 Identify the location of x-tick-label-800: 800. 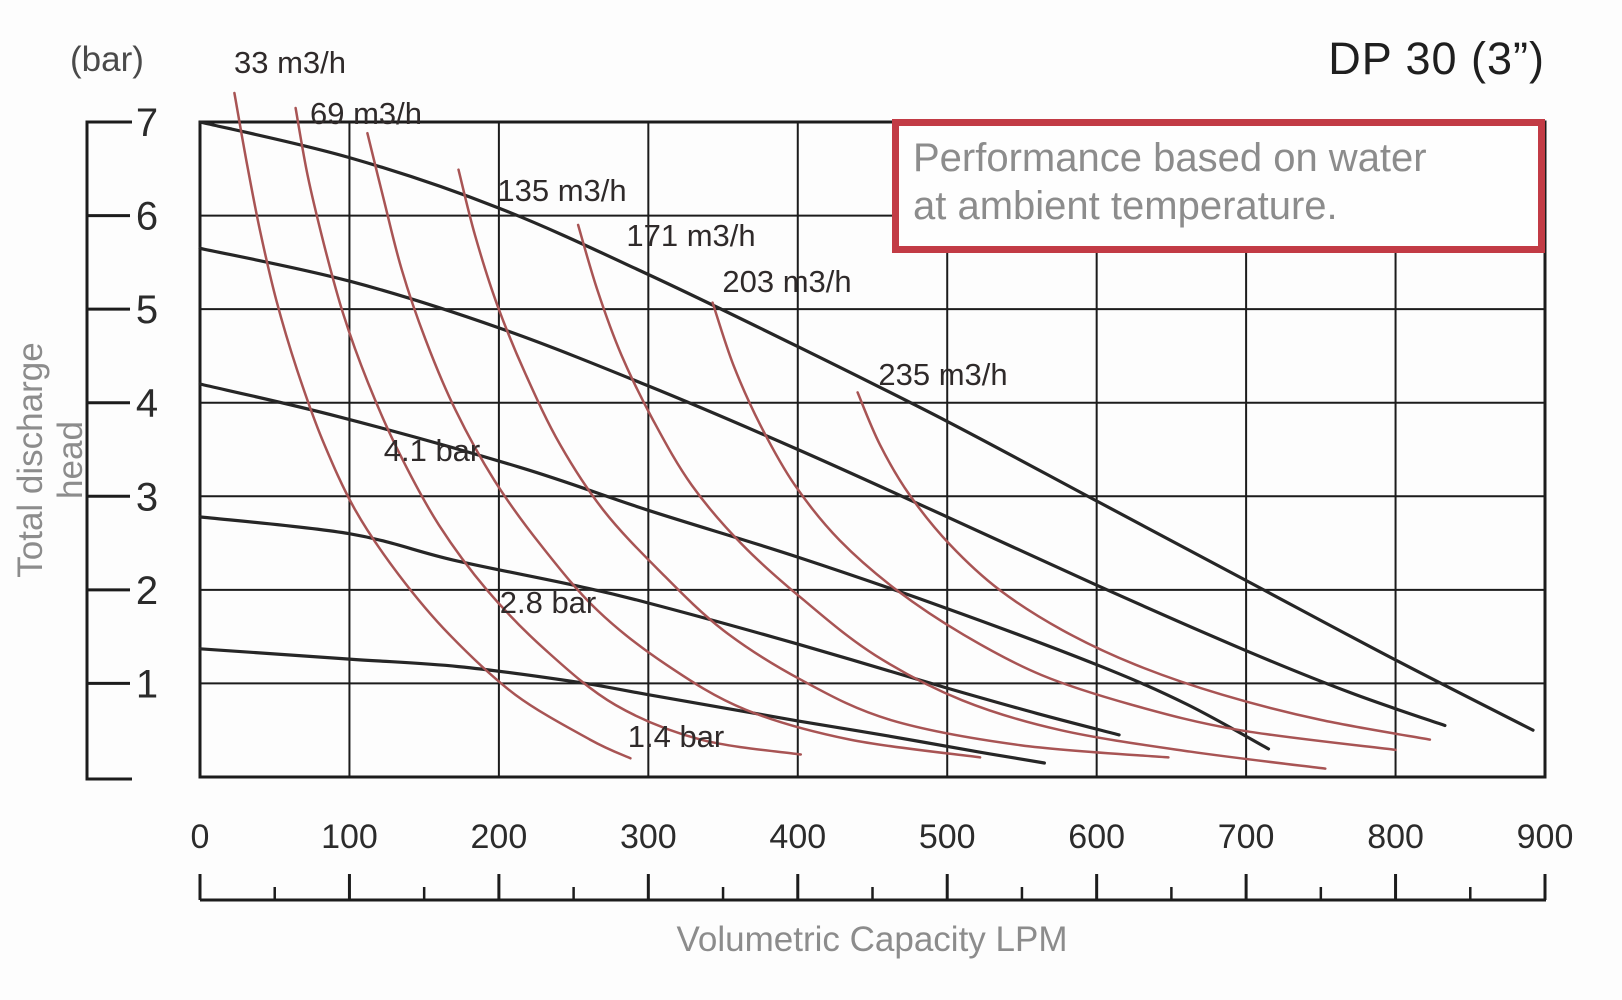
(1395, 837).